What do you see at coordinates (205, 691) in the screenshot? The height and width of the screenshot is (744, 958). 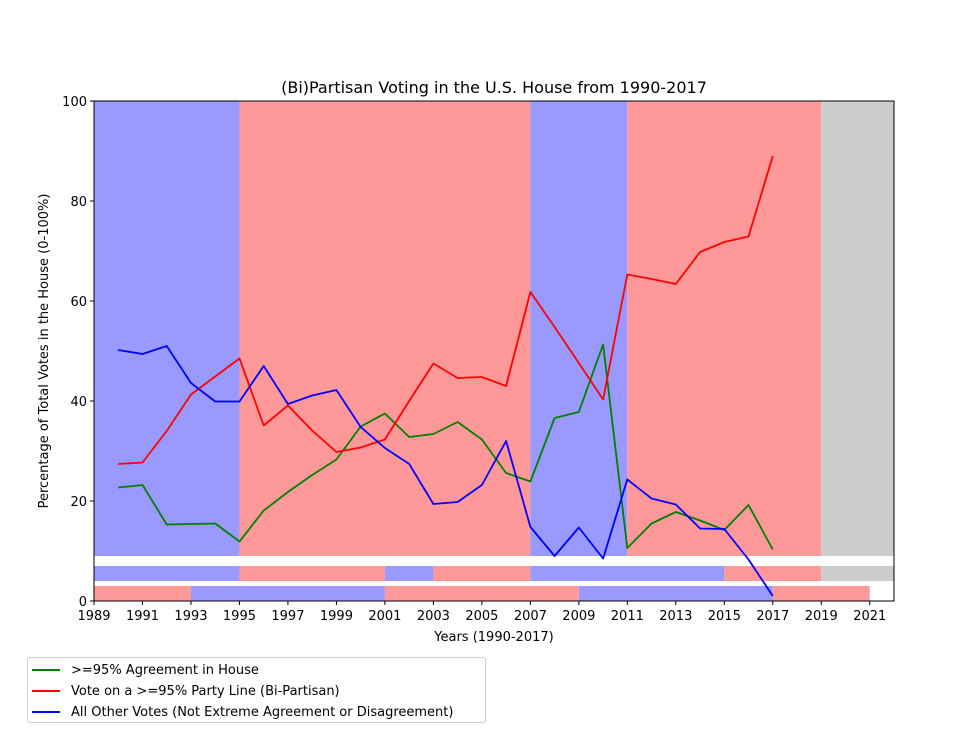 I see `legend-label: Vote on a >=95% Party Line (Bi-Partisan)` at bounding box center [205, 691].